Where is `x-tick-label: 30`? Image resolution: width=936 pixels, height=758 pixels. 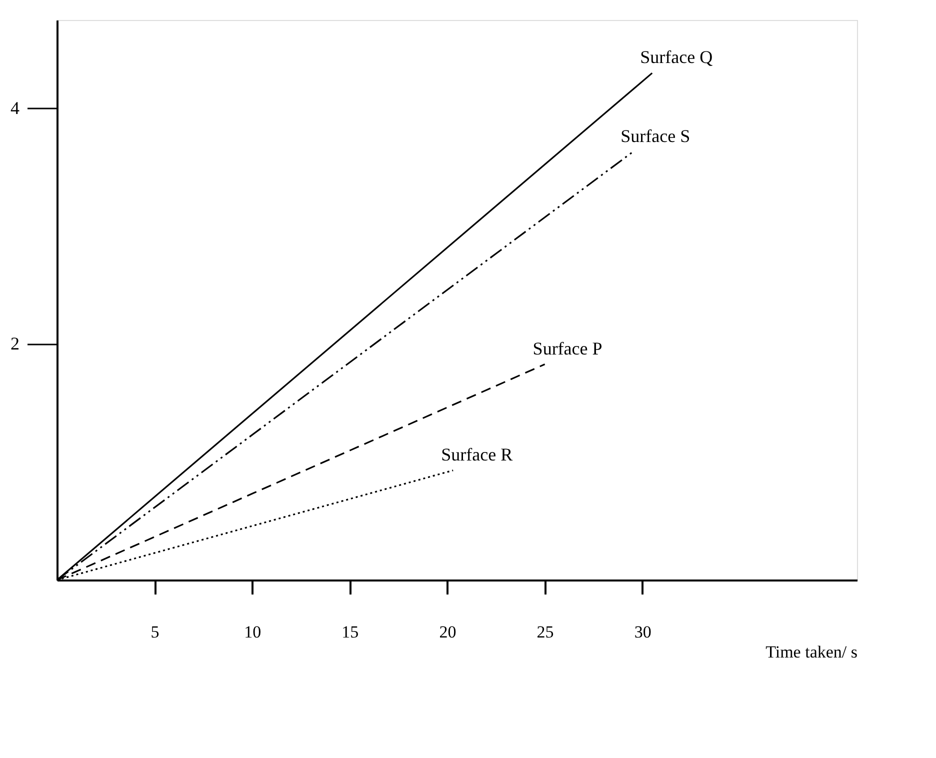 x-tick-label: 30 is located at coordinates (643, 632).